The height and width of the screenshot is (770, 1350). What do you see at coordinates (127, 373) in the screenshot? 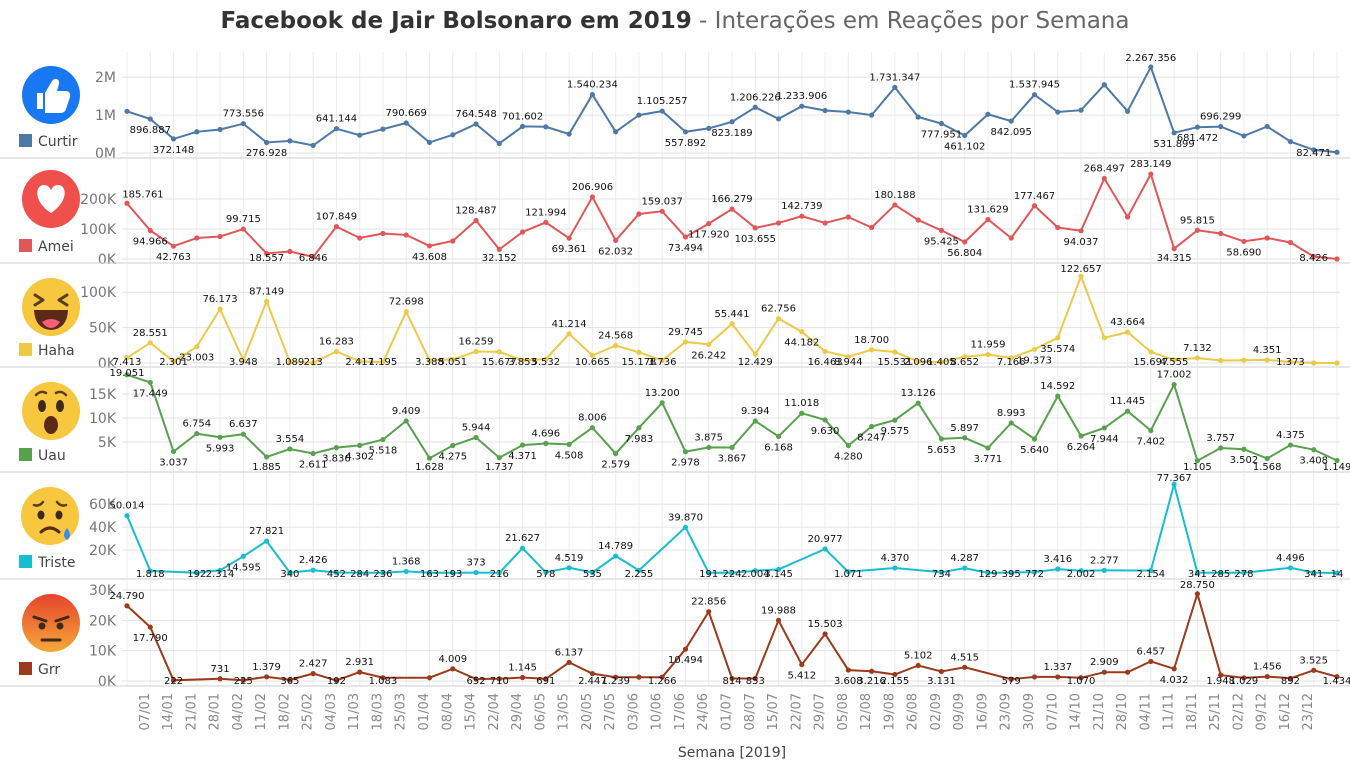
I see `data-label: 19.051` at bounding box center [127, 373].